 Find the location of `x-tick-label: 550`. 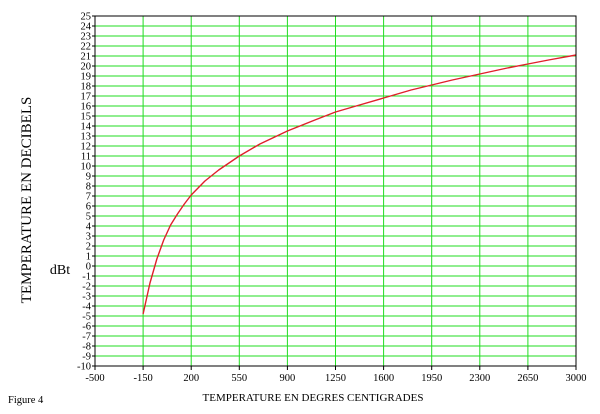

x-tick-label: 550 is located at coordinates (239, 378).